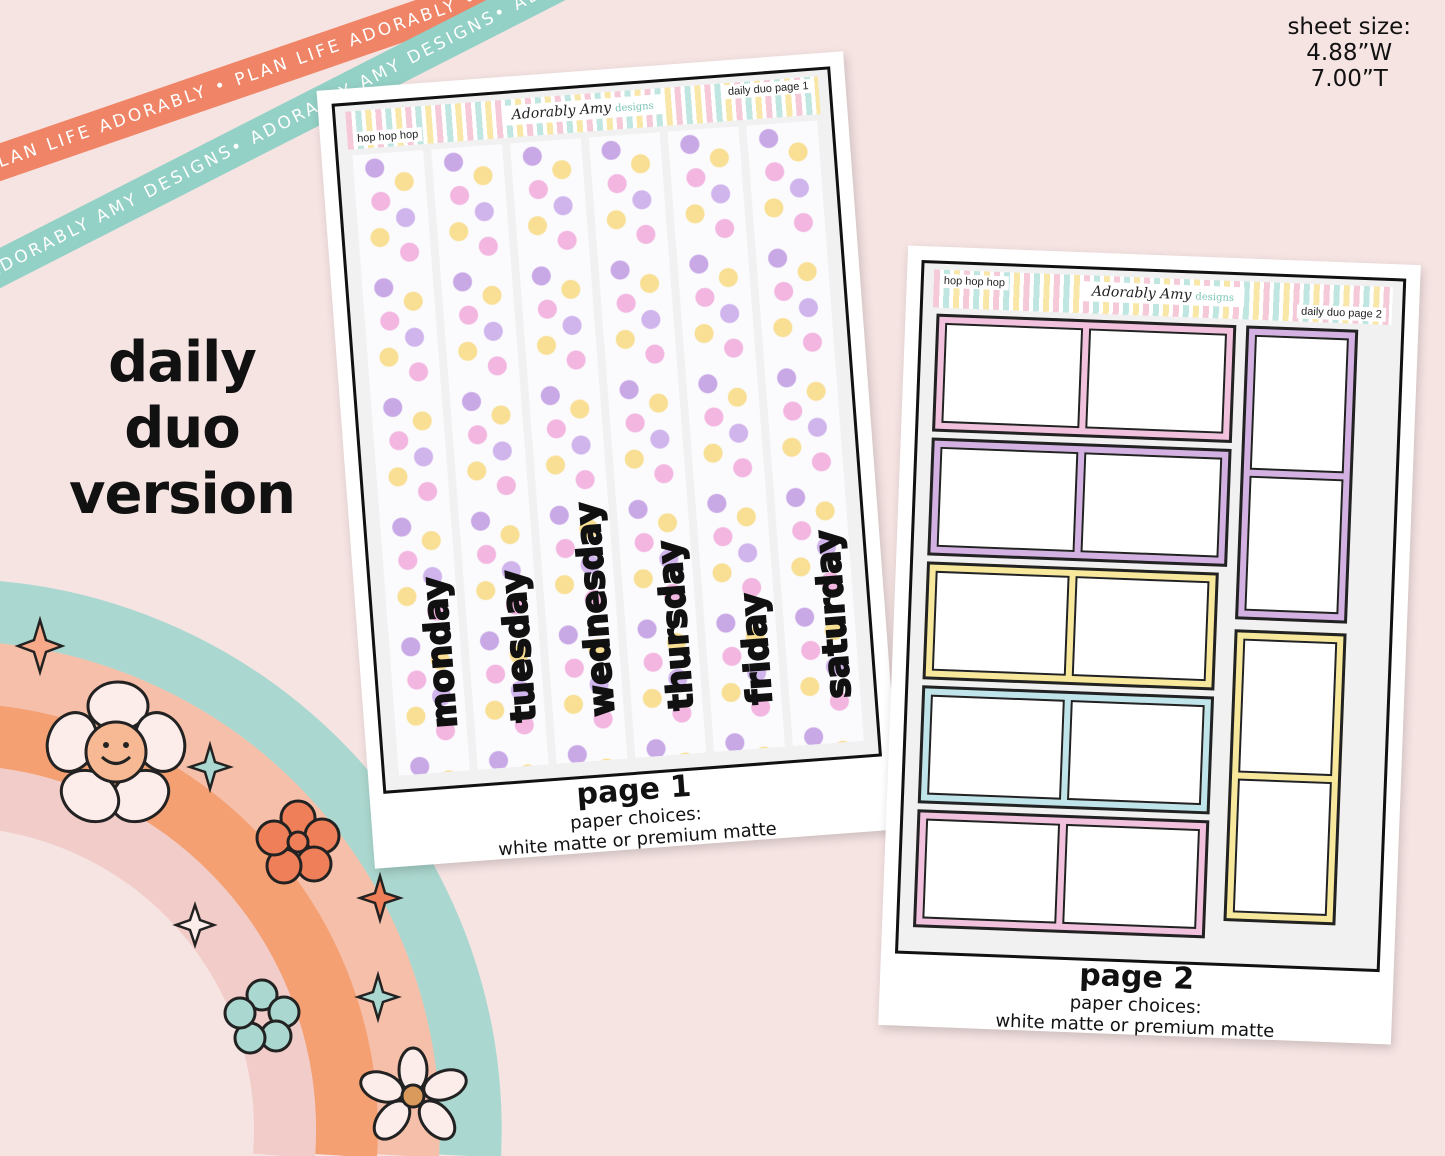  I want to click on version-line-1: daily, so click(182, 362).